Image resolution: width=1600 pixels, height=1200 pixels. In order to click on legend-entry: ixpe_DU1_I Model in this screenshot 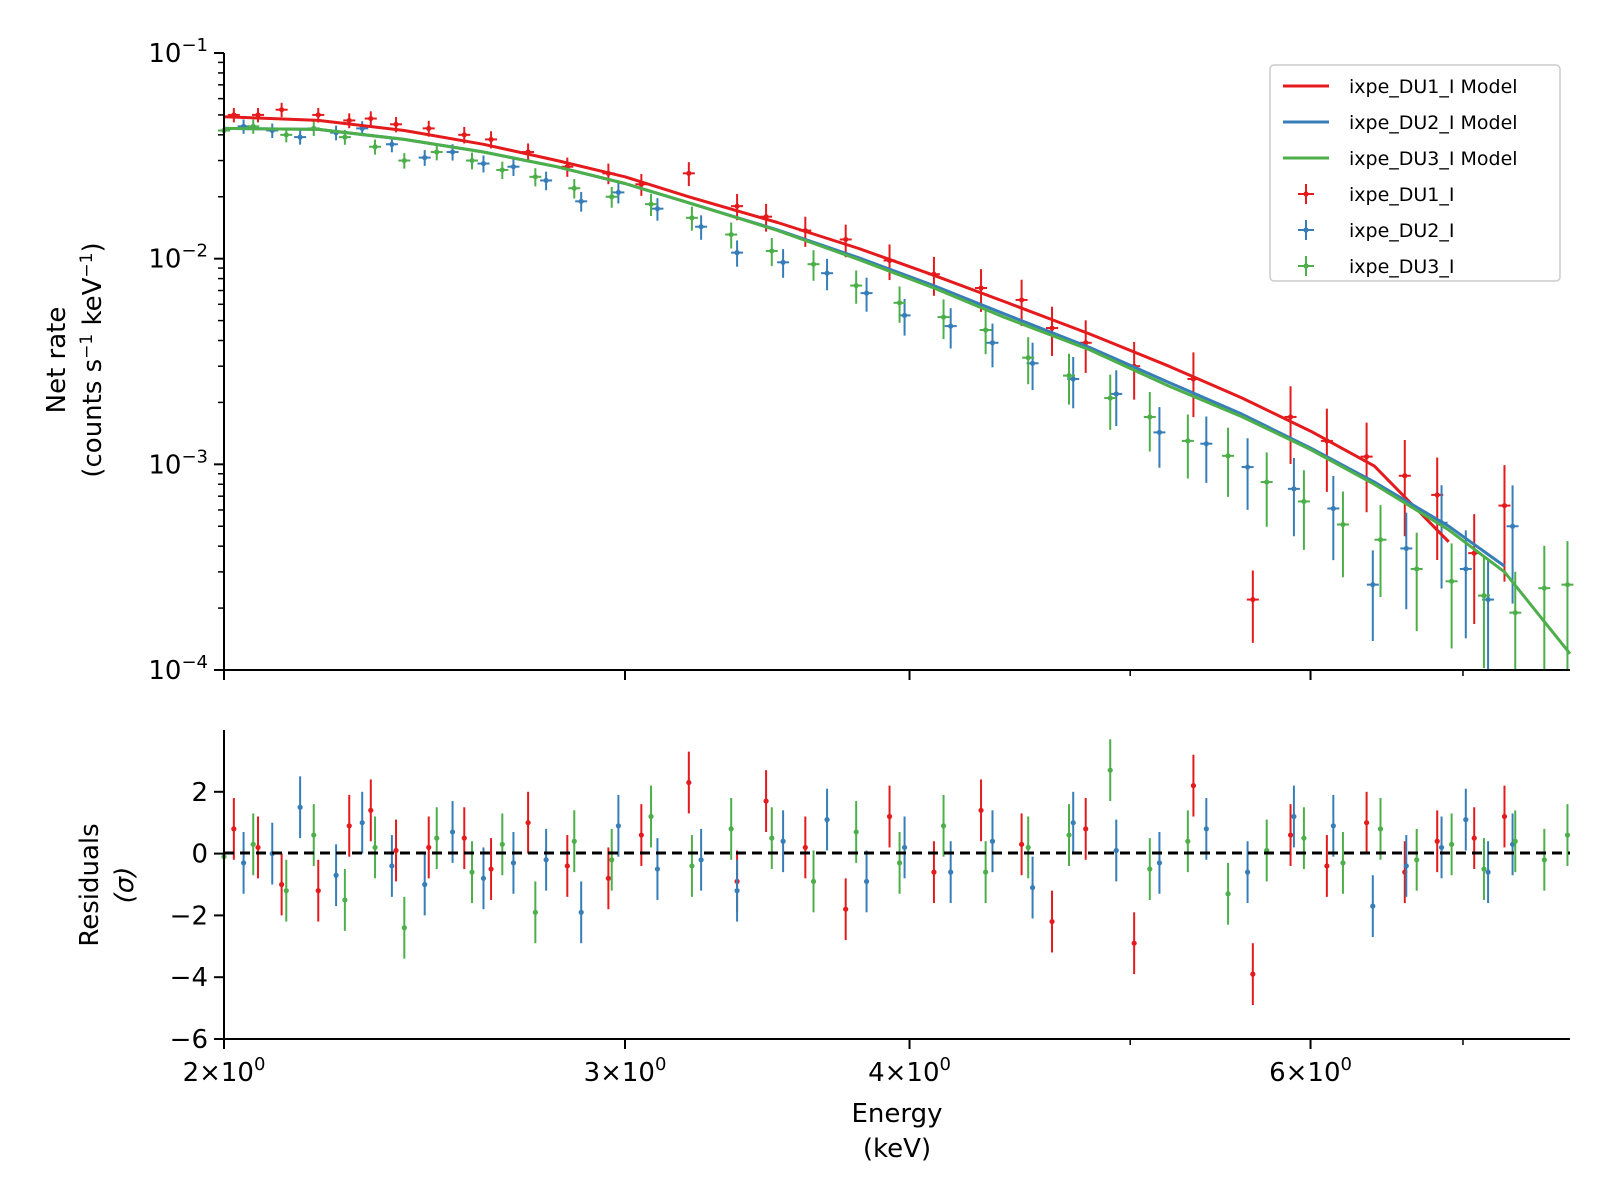, I will do `click(1400, 87)`.